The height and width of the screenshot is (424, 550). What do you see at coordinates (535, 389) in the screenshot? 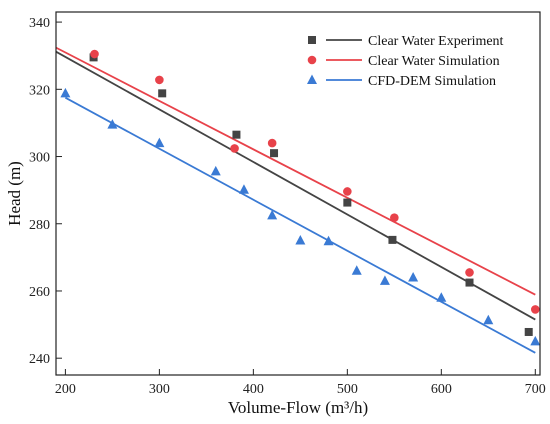
I see `x-tick-label: 700` at bounding box center [535, 389].